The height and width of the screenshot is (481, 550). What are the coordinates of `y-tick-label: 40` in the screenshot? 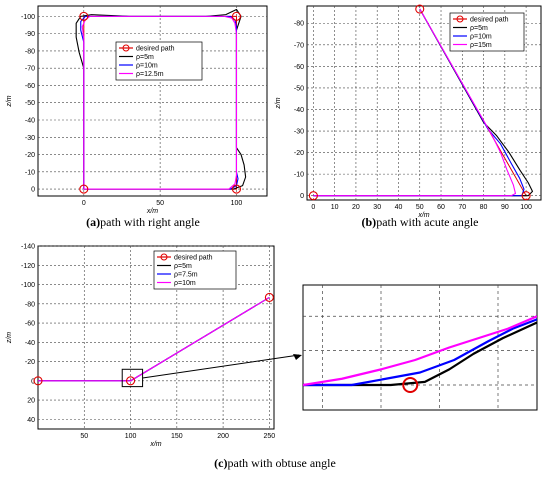 It's located at (31, 420).